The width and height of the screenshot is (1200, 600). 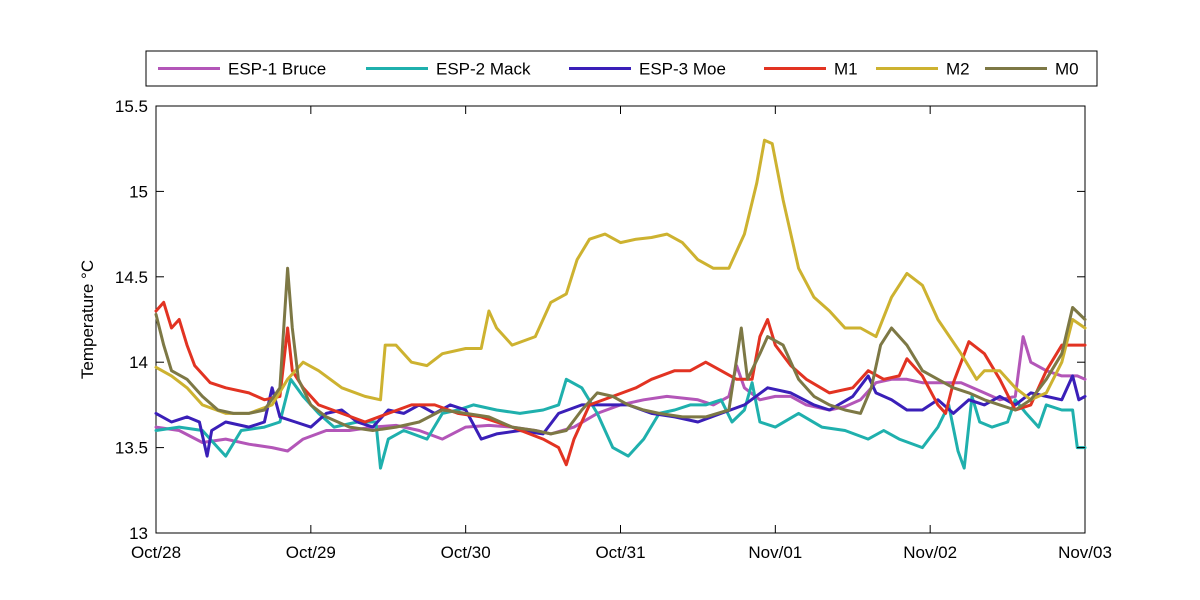 What do you see at coordinates (138, 362) in the screenshot?
I see `y-tick-label: 14` at bounding box center [138, 362].